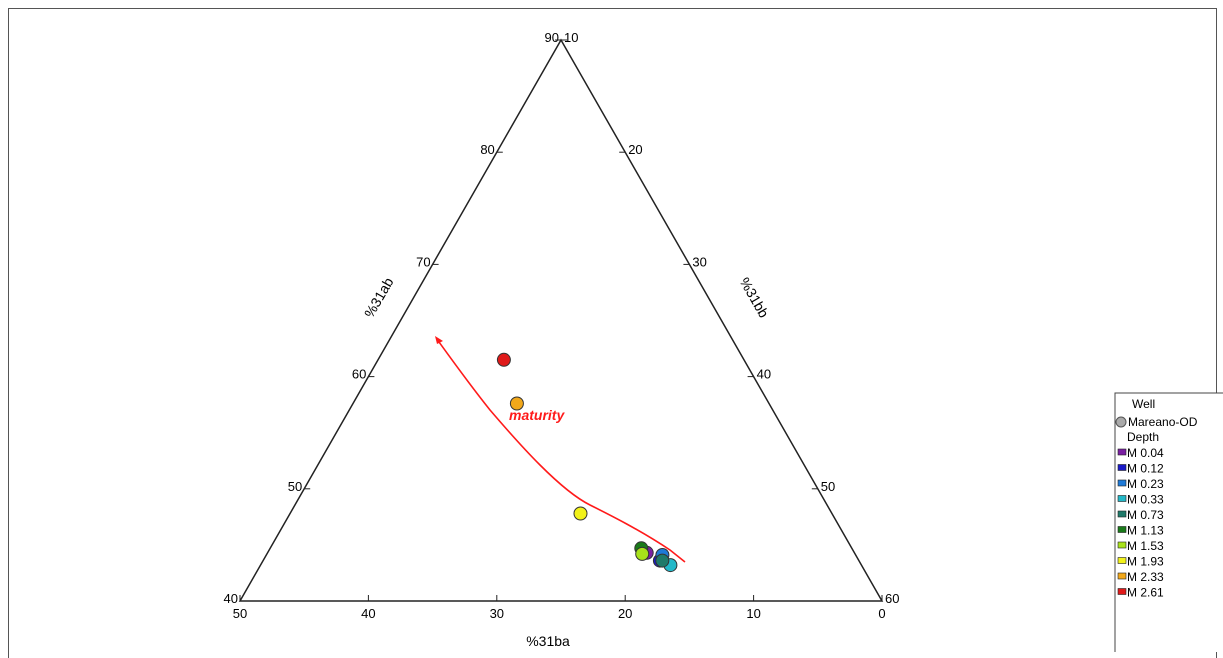  I want to click on legend-box, so click(1168, 522).